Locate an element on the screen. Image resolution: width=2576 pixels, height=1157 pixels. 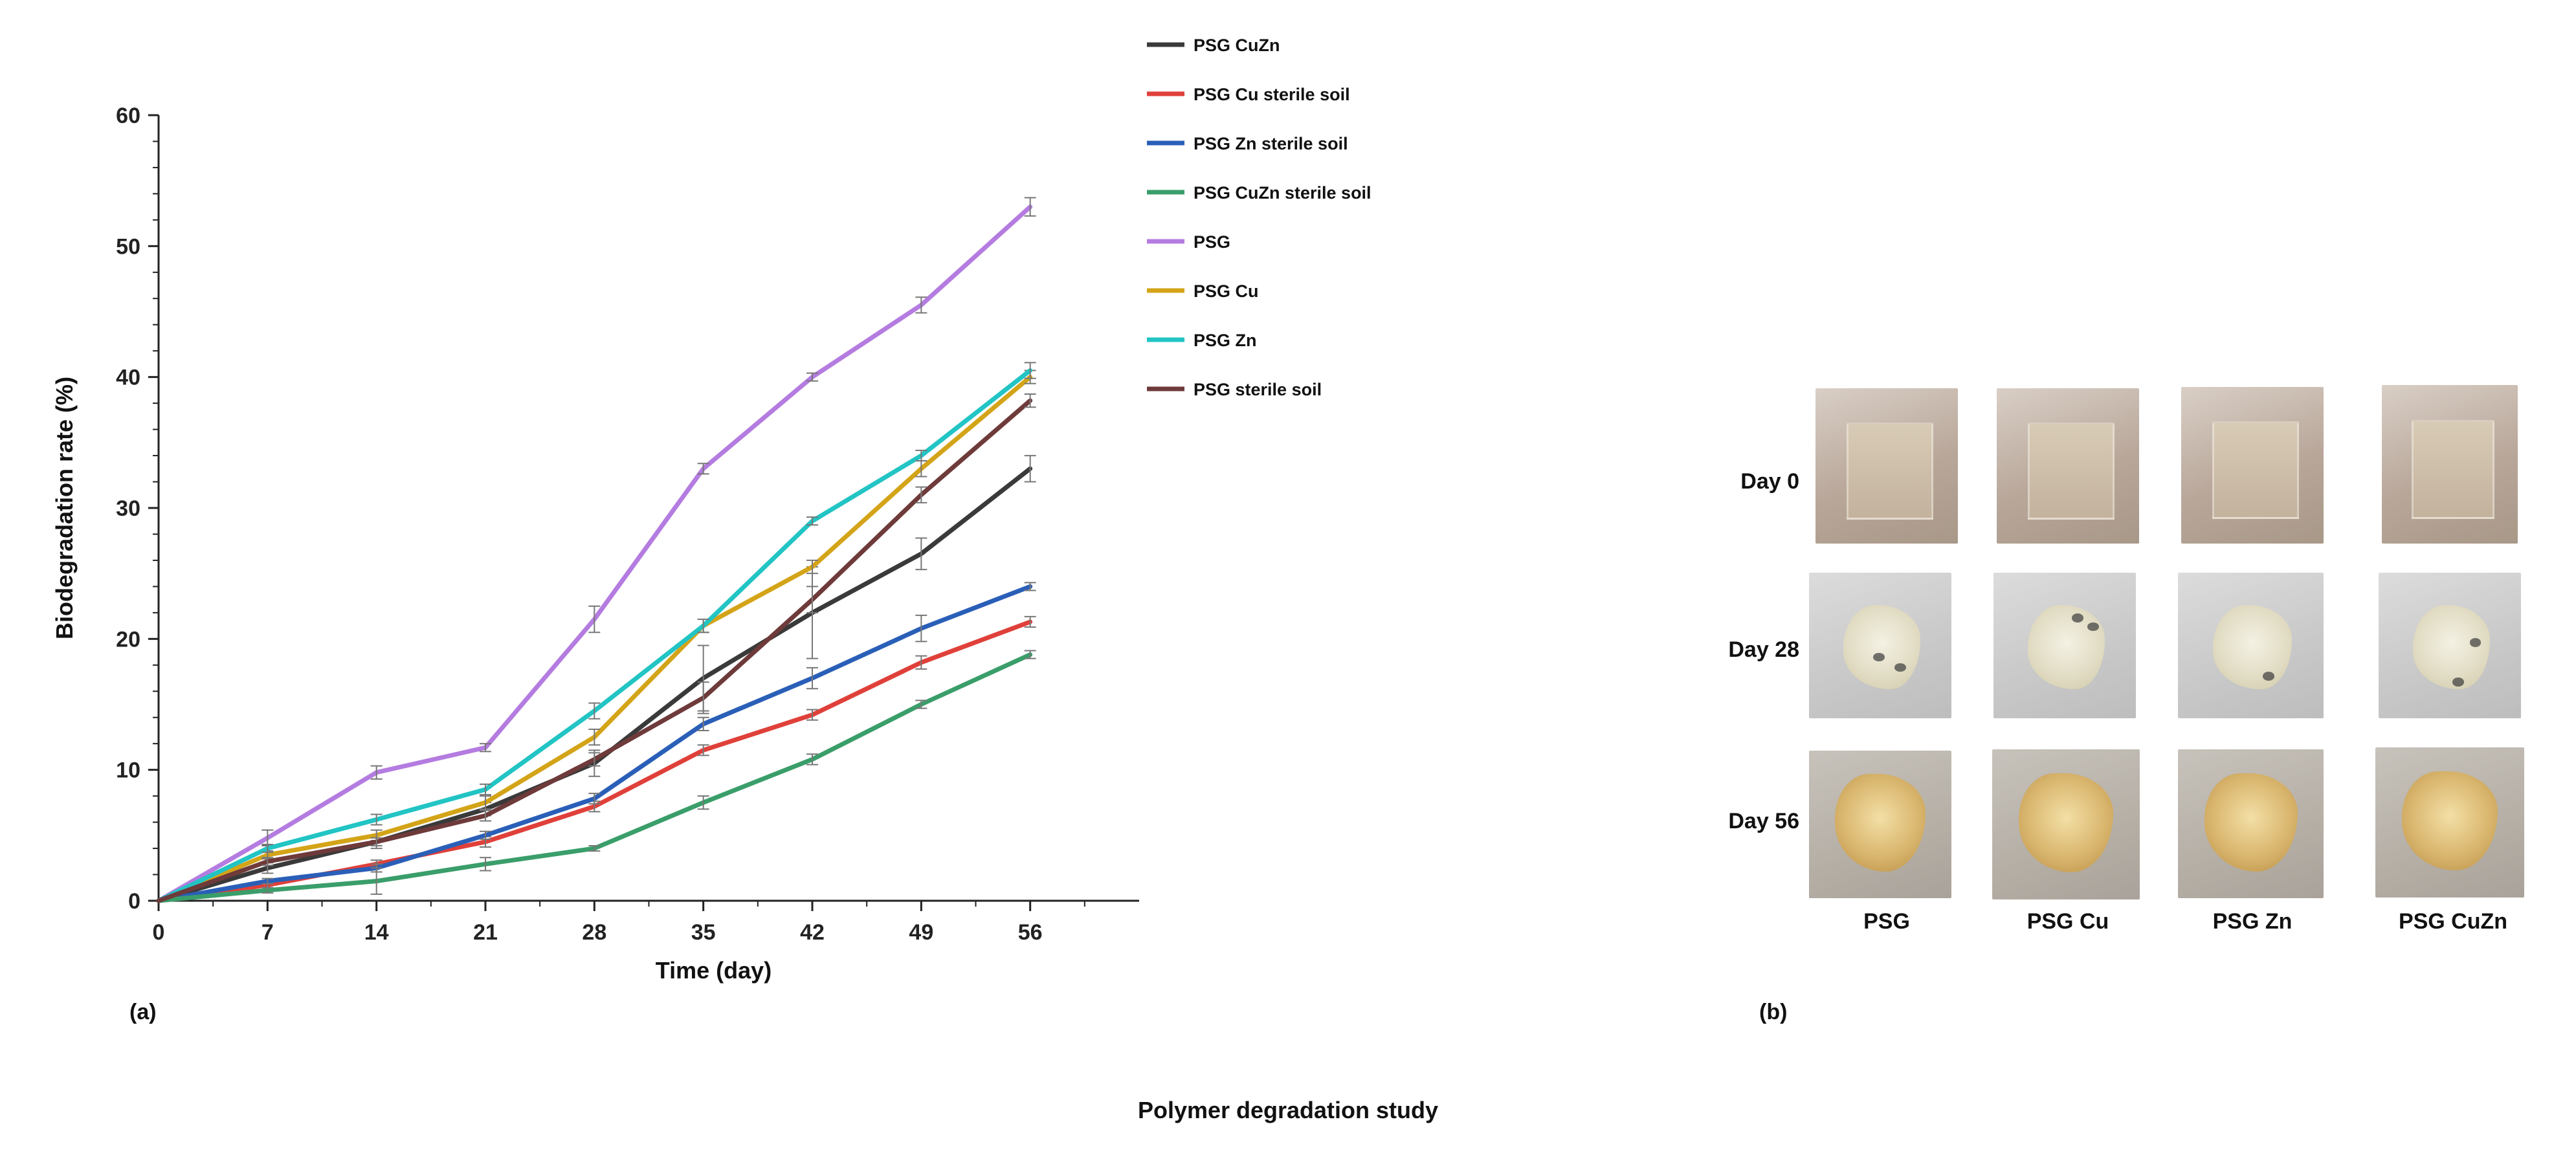
legend-label: PSG CuZn sterile soil is located at coordinates (1282, 193).